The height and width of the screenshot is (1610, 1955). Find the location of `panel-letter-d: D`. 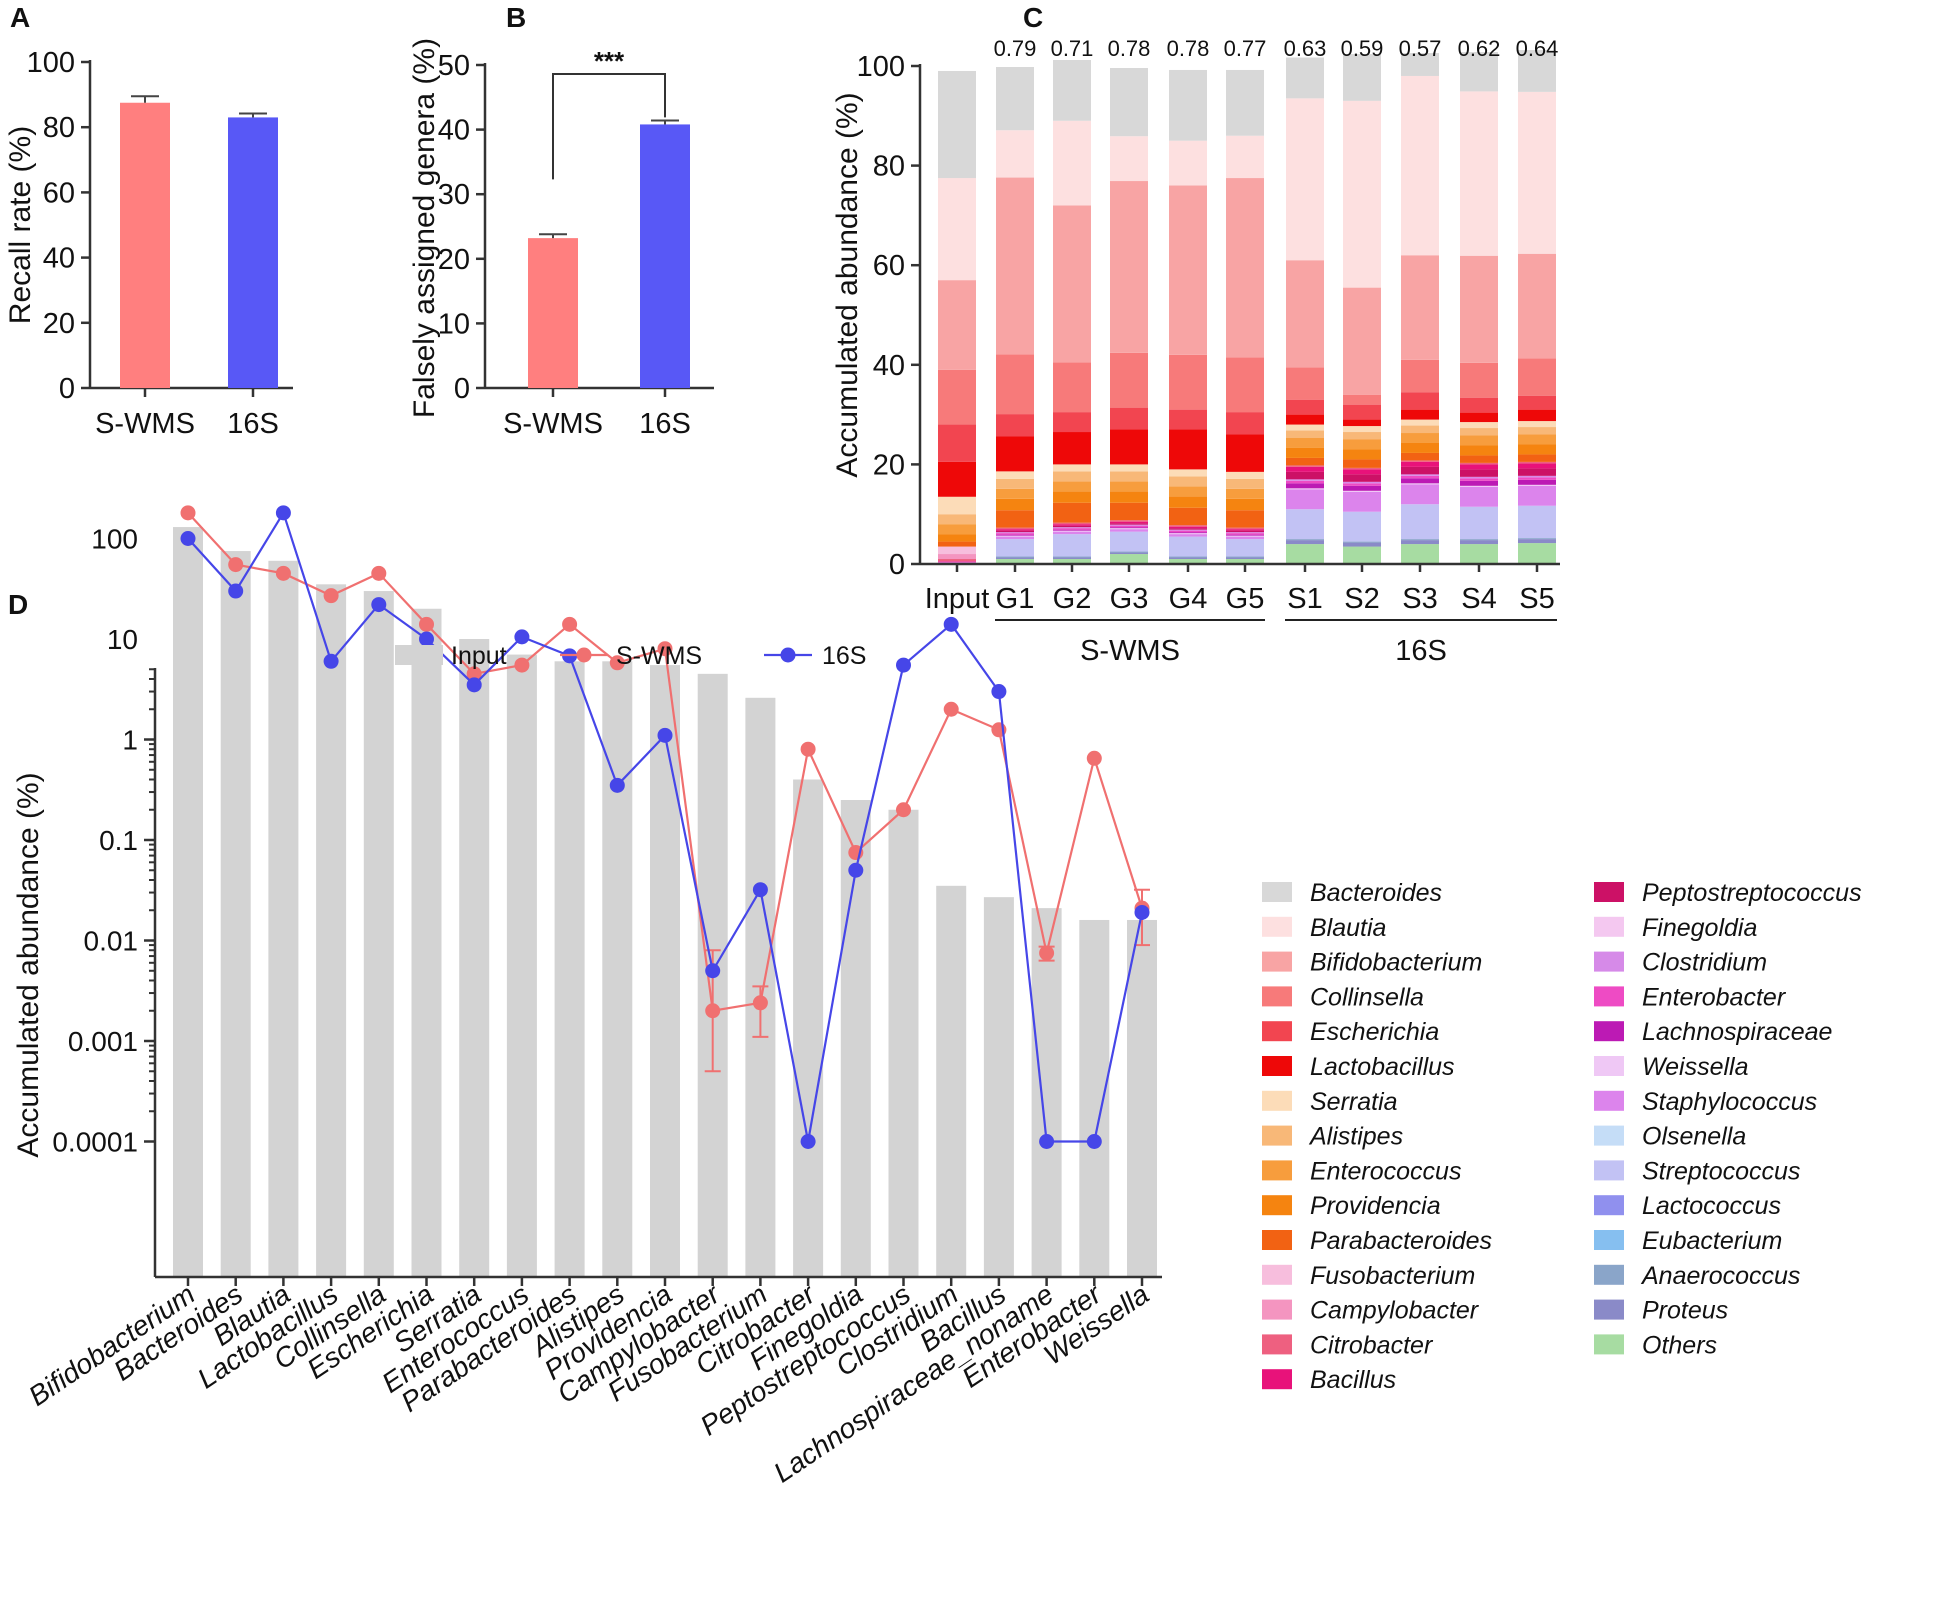

panel-letter-d: D is located at coordinates (18, 604).